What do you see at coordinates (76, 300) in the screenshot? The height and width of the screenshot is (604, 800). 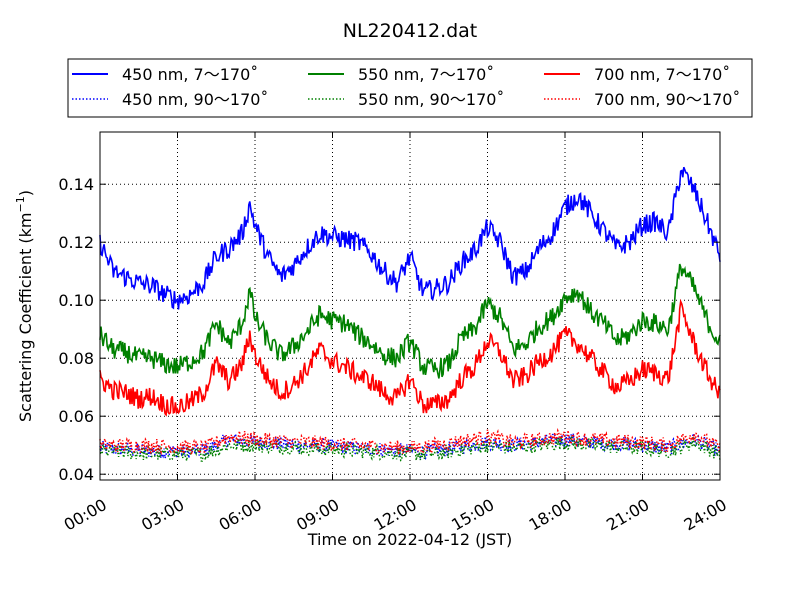 I see `y-tick-label: 0.10` at bounding box center [76, 300].